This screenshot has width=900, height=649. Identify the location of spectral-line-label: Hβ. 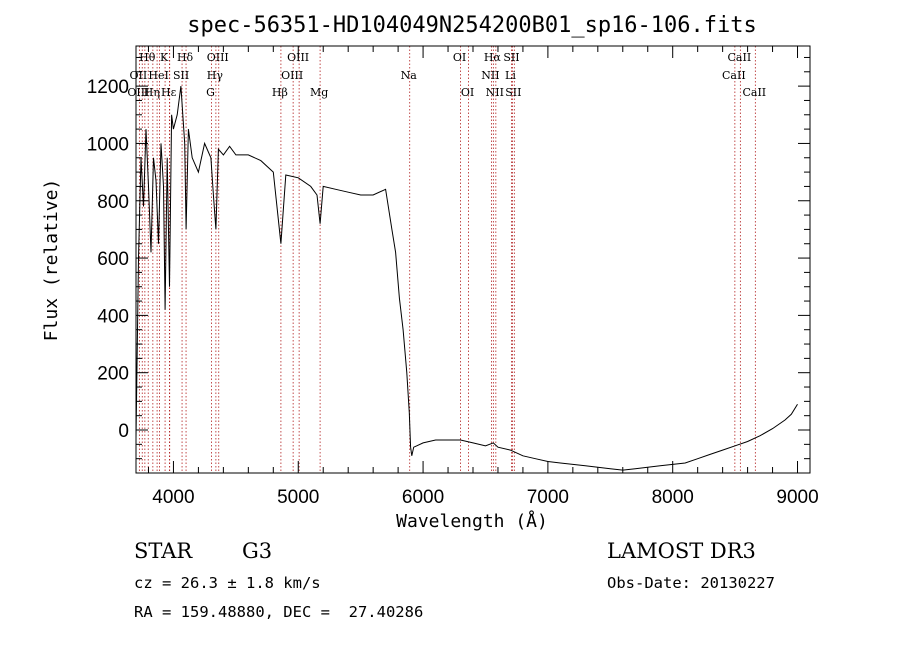
(280, 92).